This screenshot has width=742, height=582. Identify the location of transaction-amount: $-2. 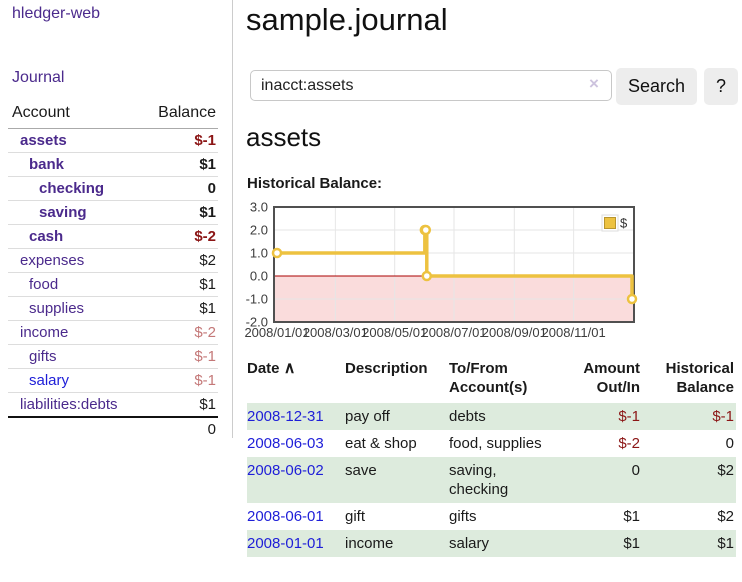
(629, 443).